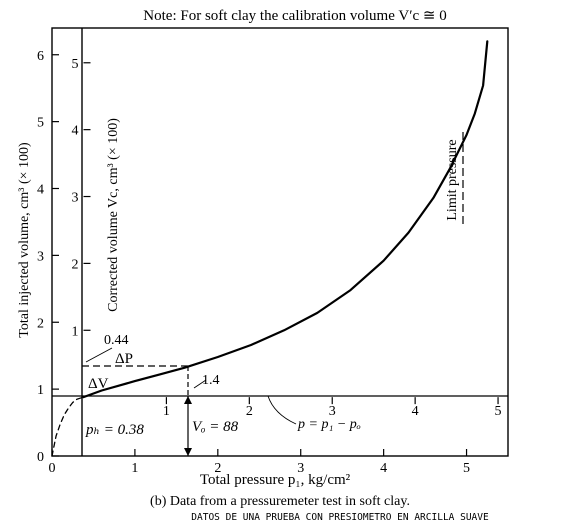 The width and height of the screenshot is (565, 525). I want to click on leader-eq, so click(282, 410).